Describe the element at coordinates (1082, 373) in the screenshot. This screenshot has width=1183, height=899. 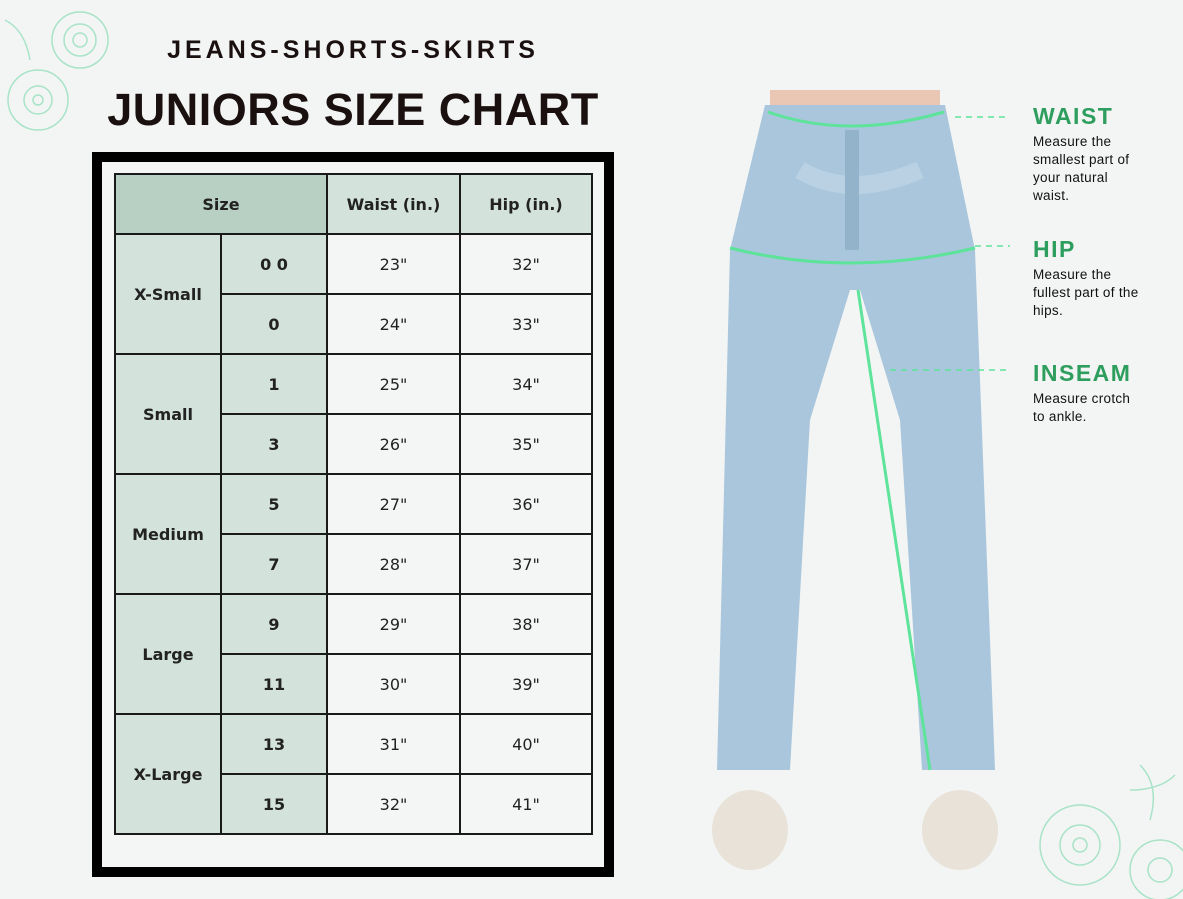
I see `measurement-title: INSEAM` at that location.